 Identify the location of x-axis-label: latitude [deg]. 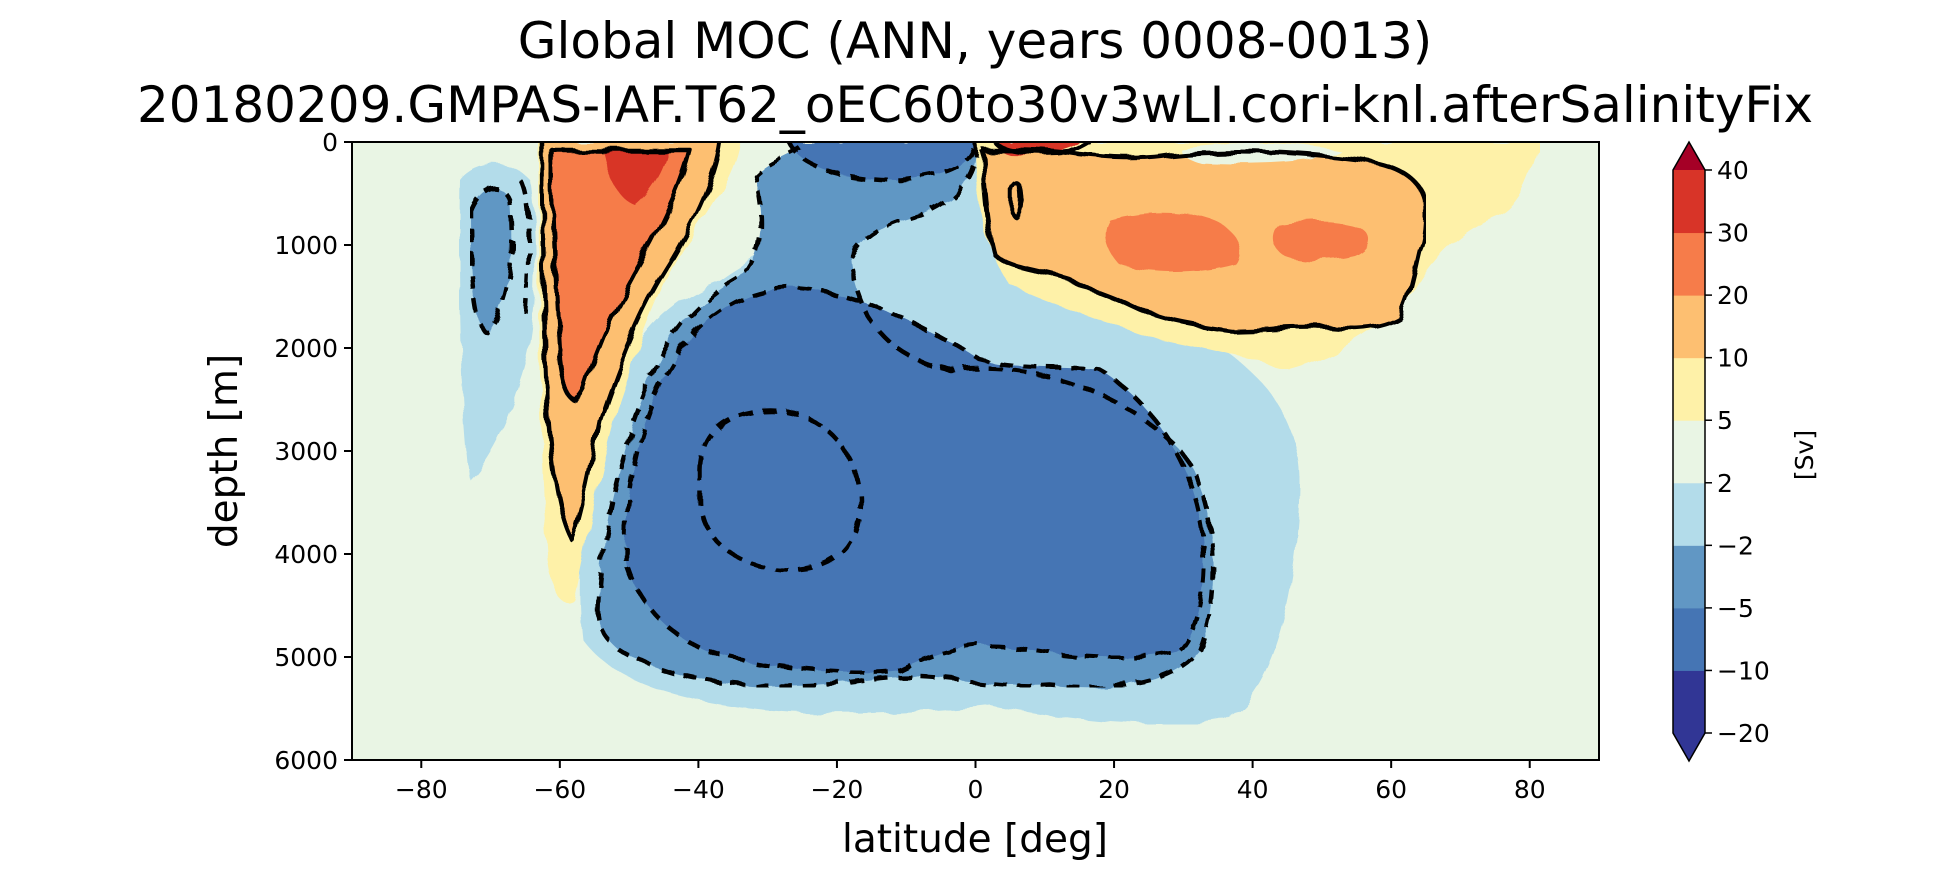
(975, 839).